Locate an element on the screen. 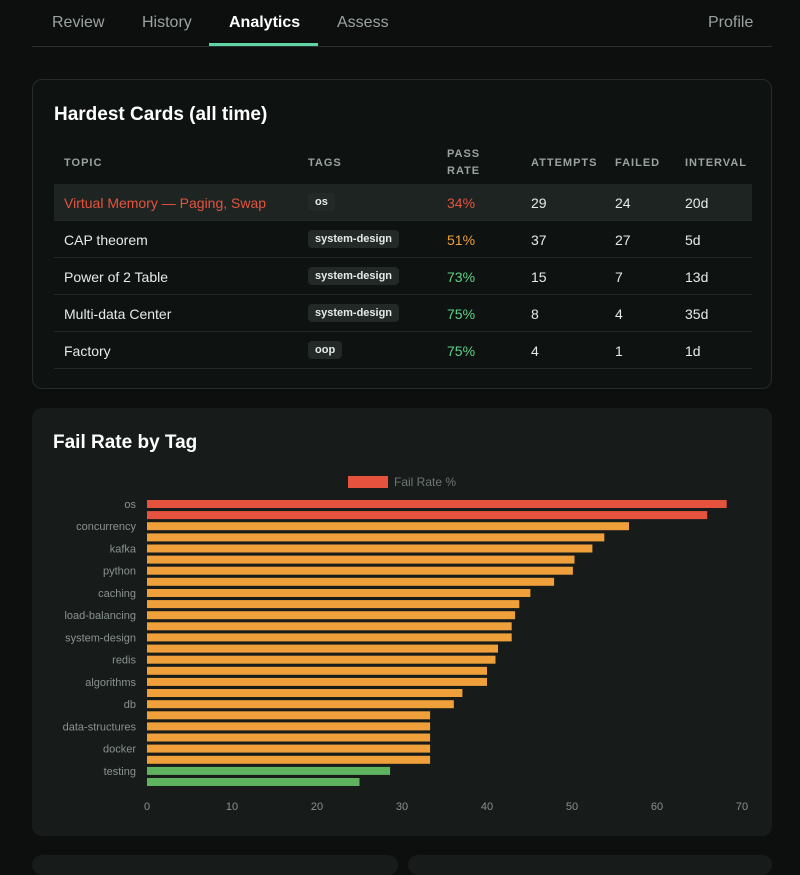  tab-analytics: Analytics is located at coordinates (265, 22).